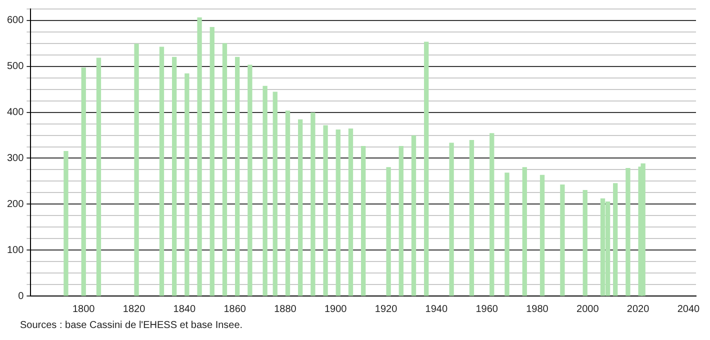  Describe the element at coordinates (15, 20) in the screenshot. I see `y-tick-label: 600` at that location.